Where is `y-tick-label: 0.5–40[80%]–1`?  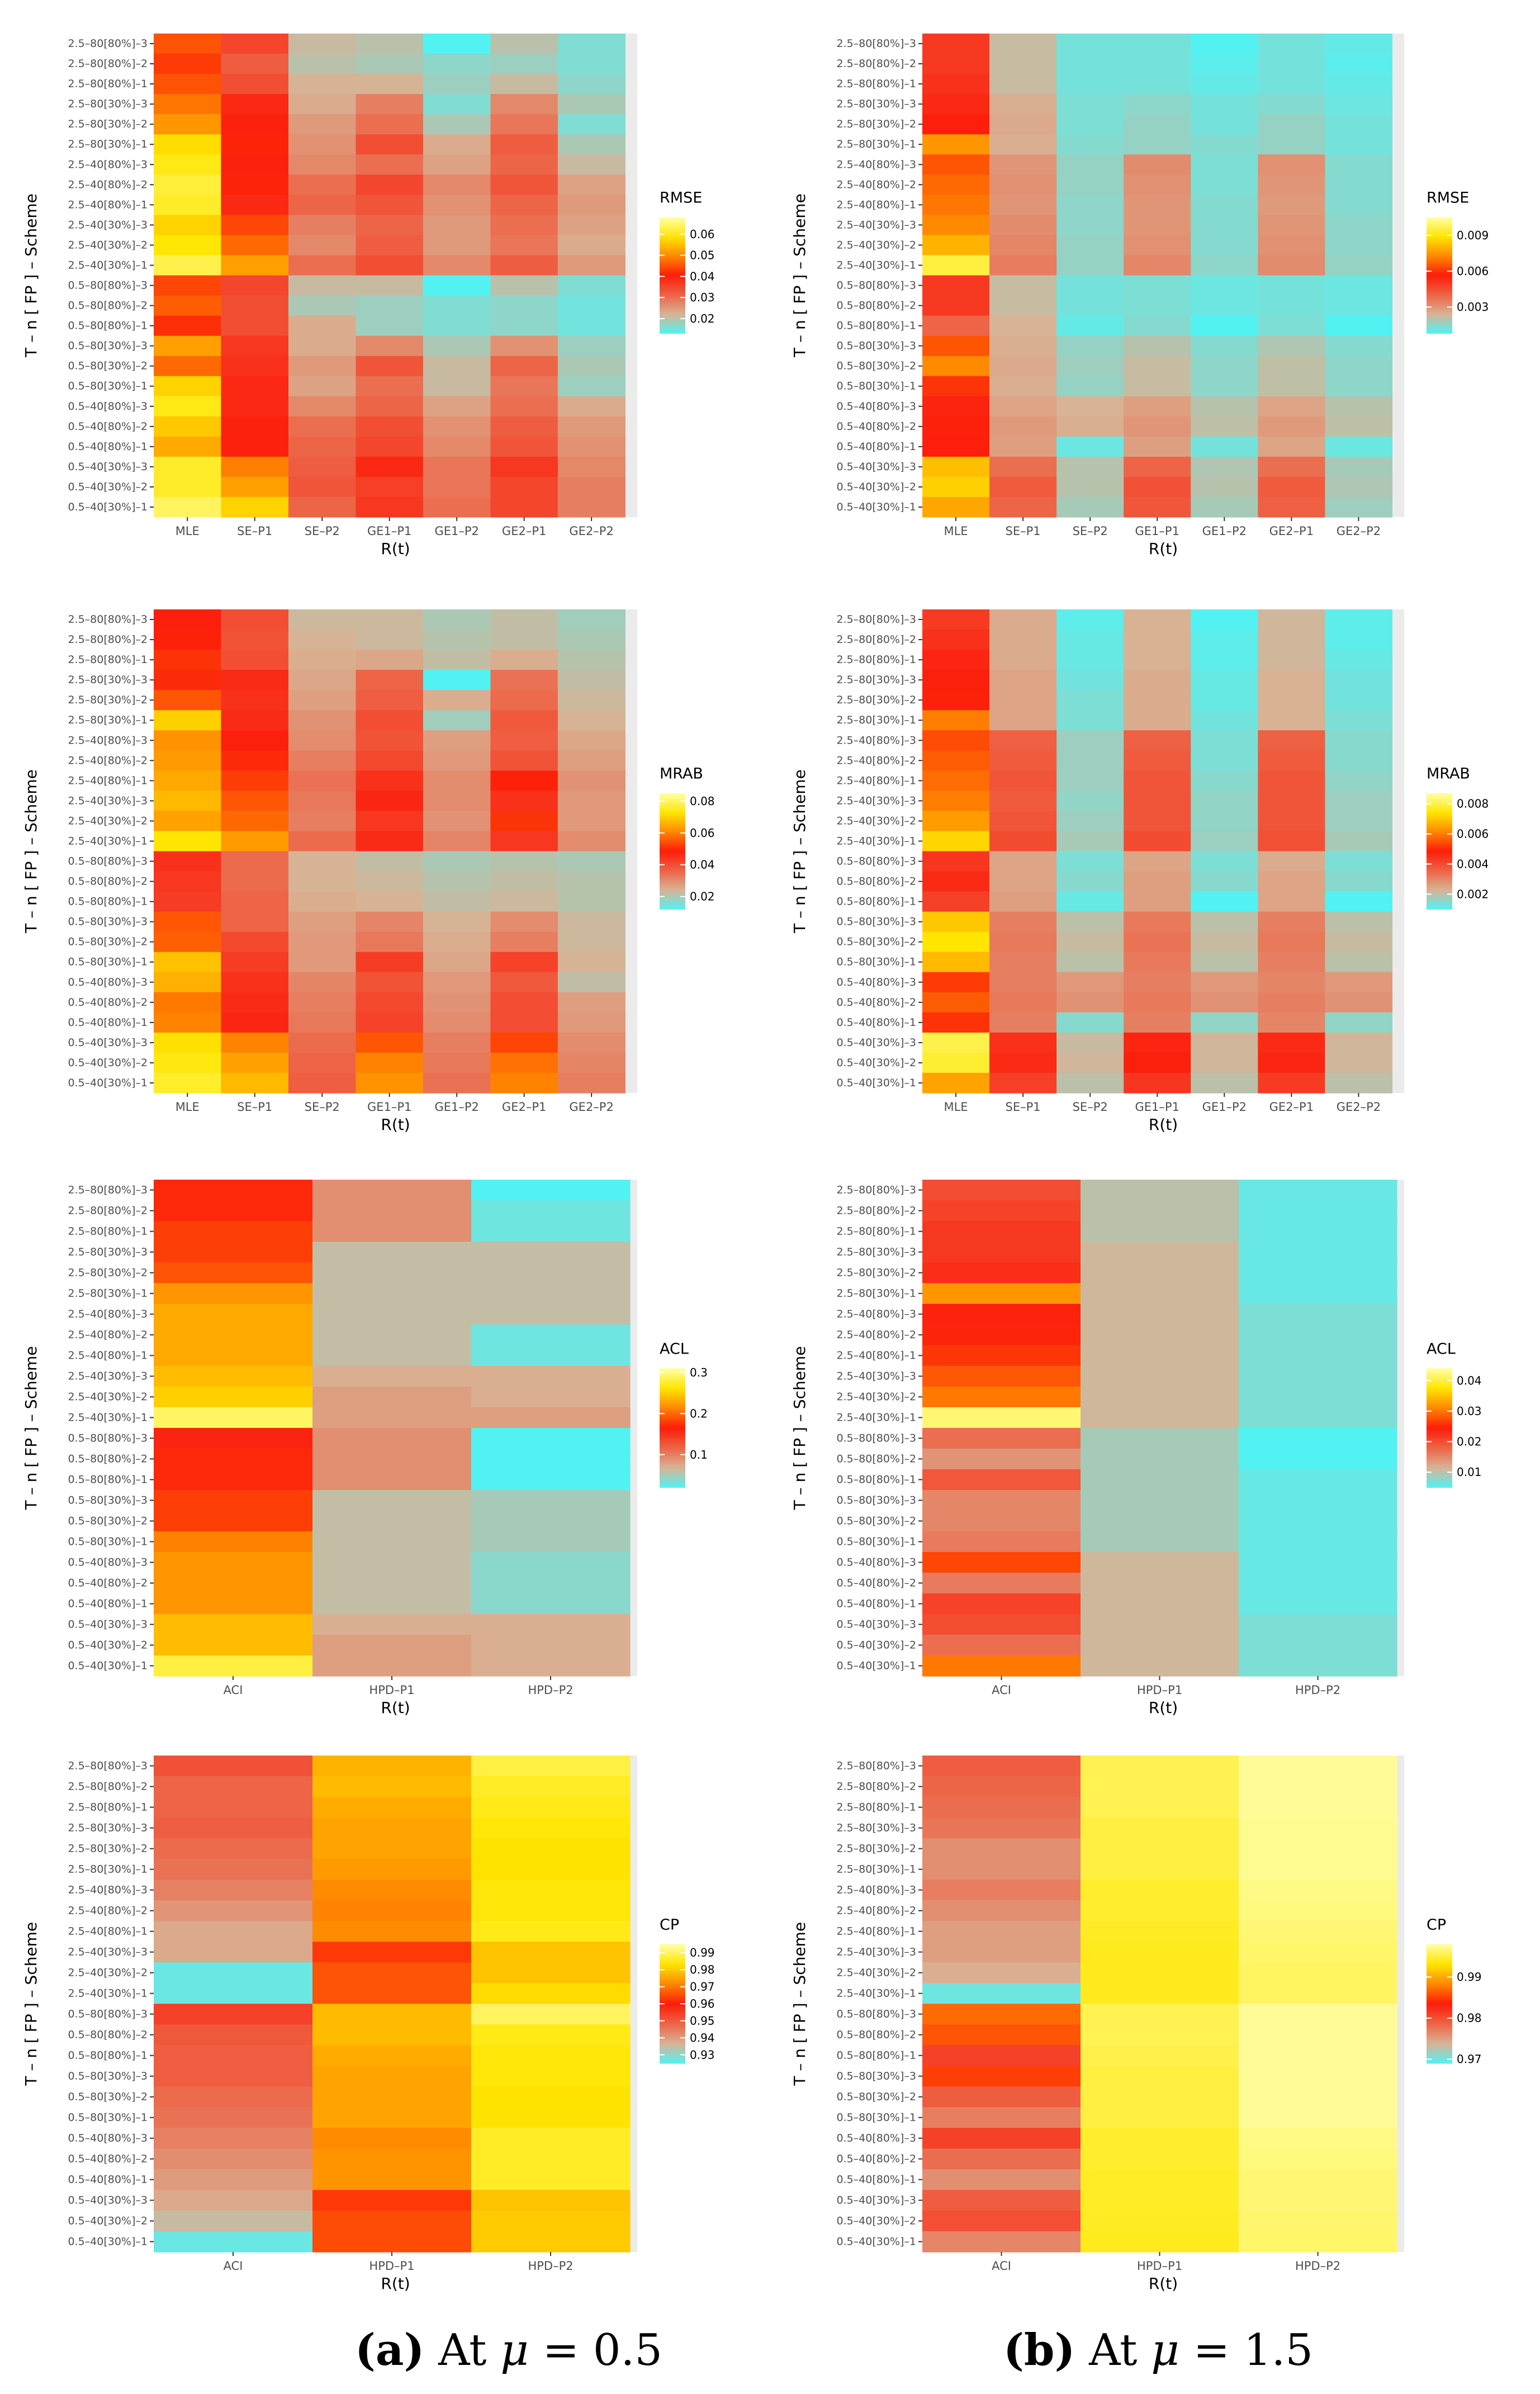
y-tick-label: 0.5–40[80%]–1 is located at coordinates (108, 2180).